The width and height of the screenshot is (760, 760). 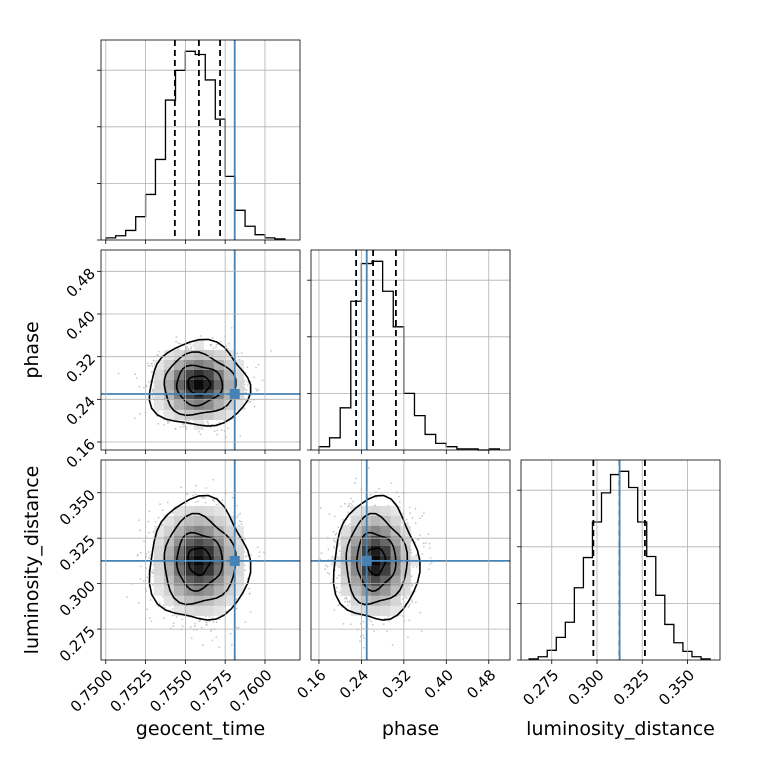 What do you see at coordinates (200, 560) in the screenshot?
I see `scatter-geocent_time-vs-luminosity_distance` at bounding box center [200, 560].